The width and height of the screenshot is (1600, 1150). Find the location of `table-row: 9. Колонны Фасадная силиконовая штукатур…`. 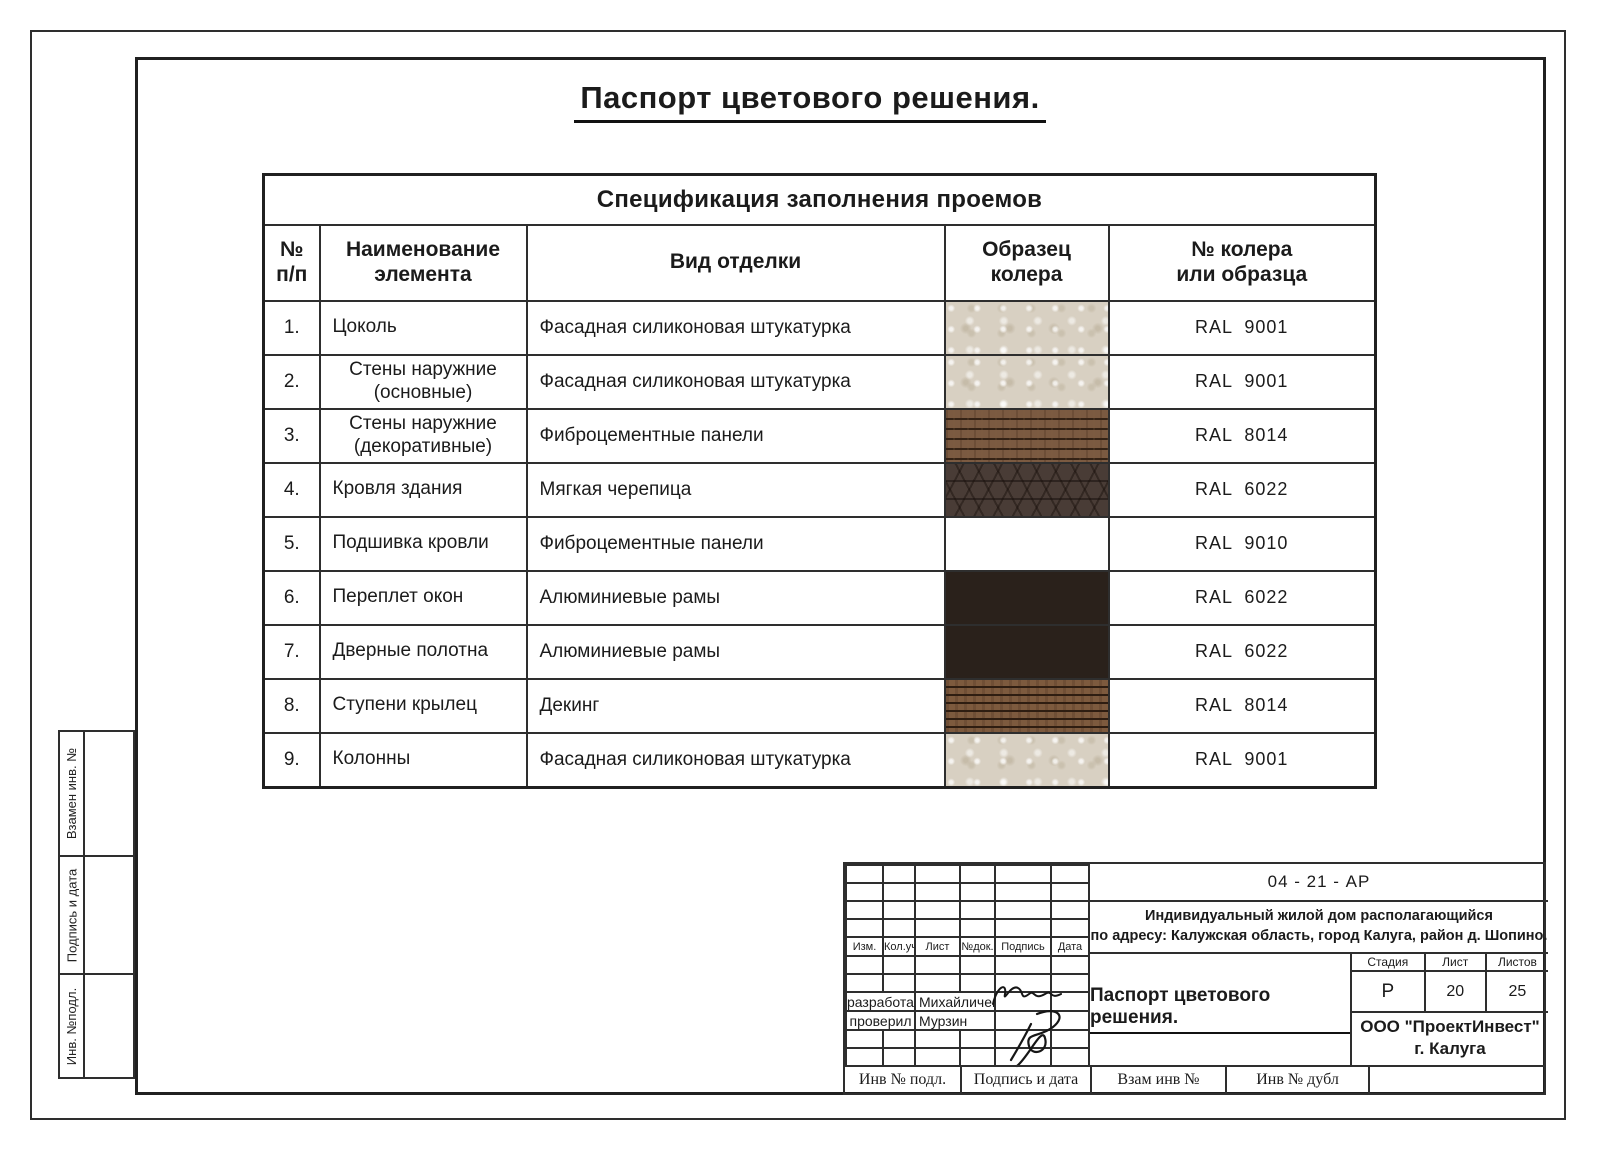

table-row: 9. Колонны Фасадная силиконовая штукатур… is located at coordinates (819, 759).